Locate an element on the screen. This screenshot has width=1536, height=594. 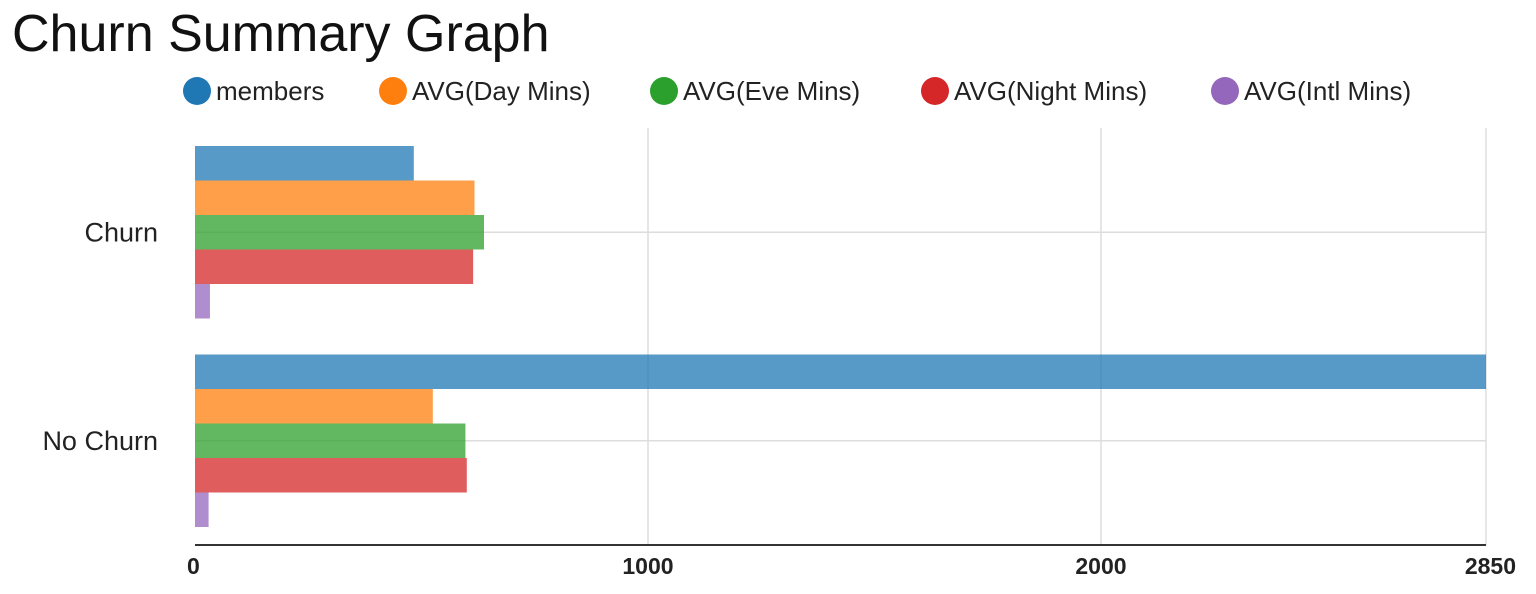
legend-label: AVG(Intl Mins) is located at coordinates (1327, 91).